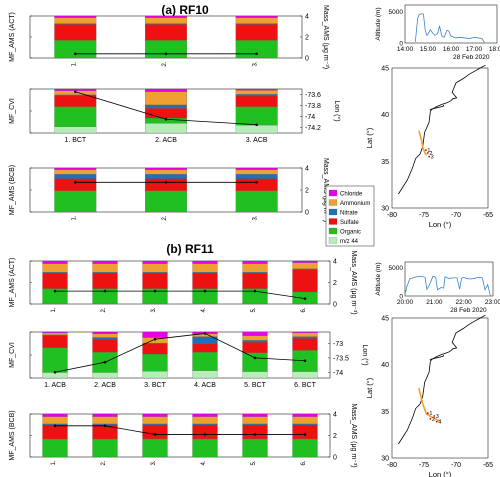 The height and width of the screenshot is (477, 500). Describe the element at coordinates (494, 49) in the screenshot. I see `x-tick-label: 18:00` at that location.